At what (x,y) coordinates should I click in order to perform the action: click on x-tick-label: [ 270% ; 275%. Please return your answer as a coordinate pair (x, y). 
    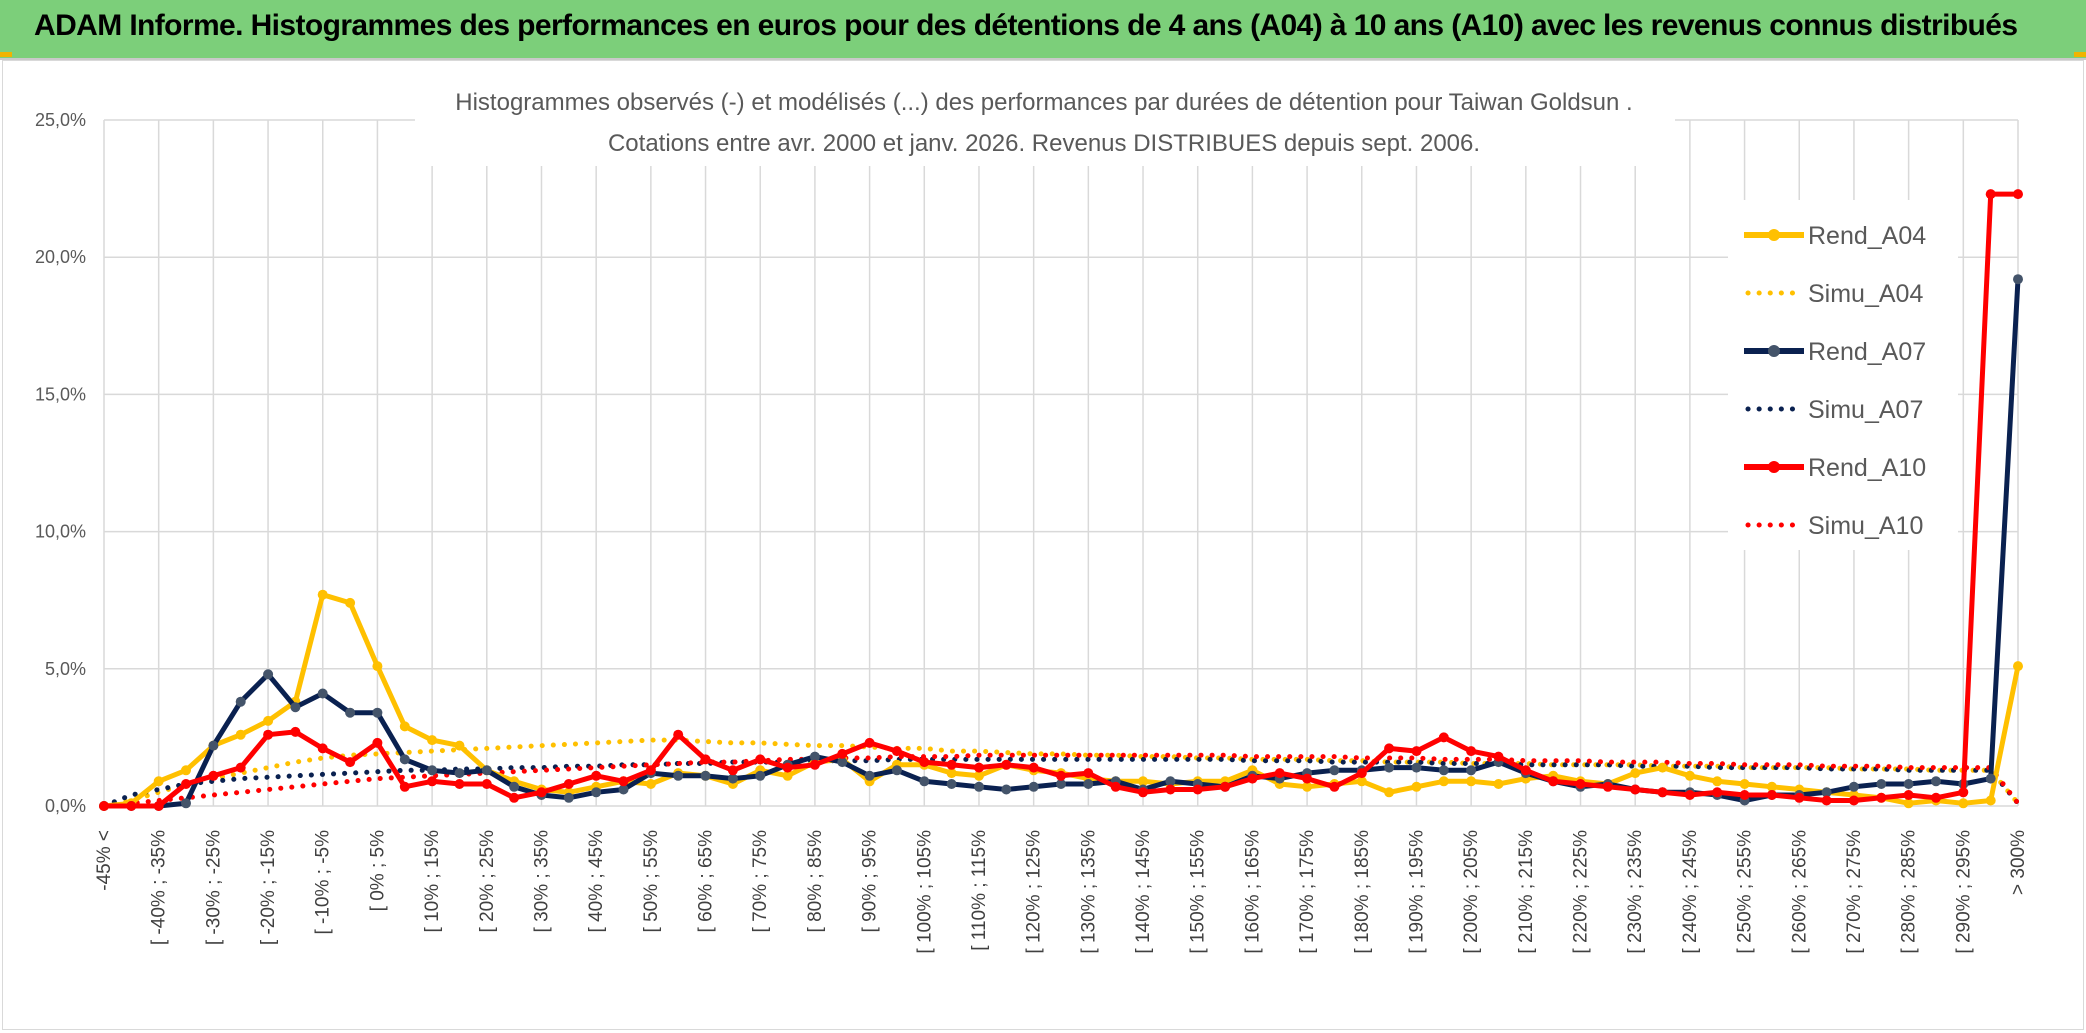
    Looking at the image, I should click on (1854, 892).